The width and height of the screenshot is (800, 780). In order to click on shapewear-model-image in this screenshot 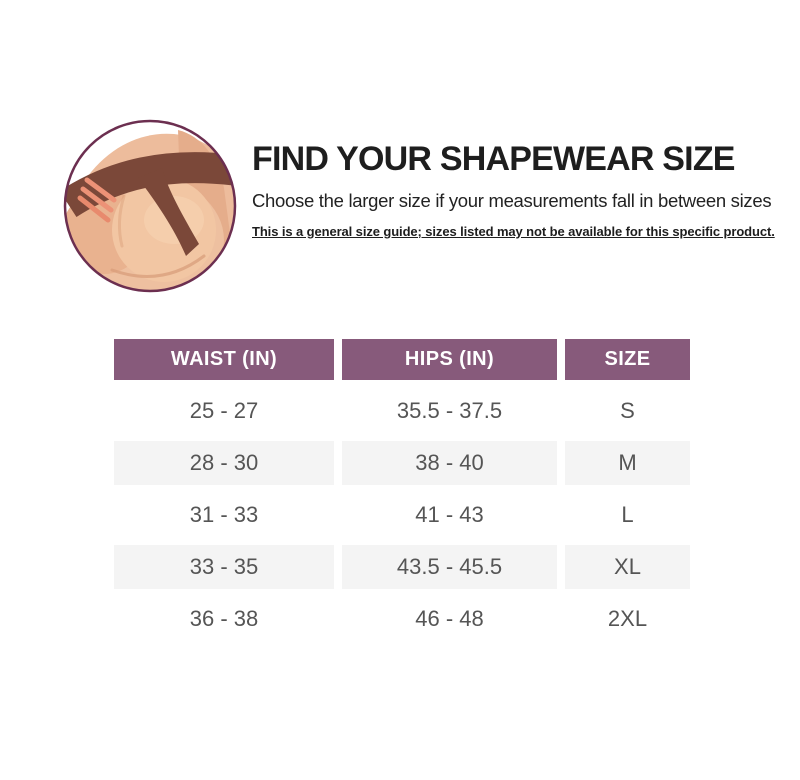, I will do `click(150, 206)`.